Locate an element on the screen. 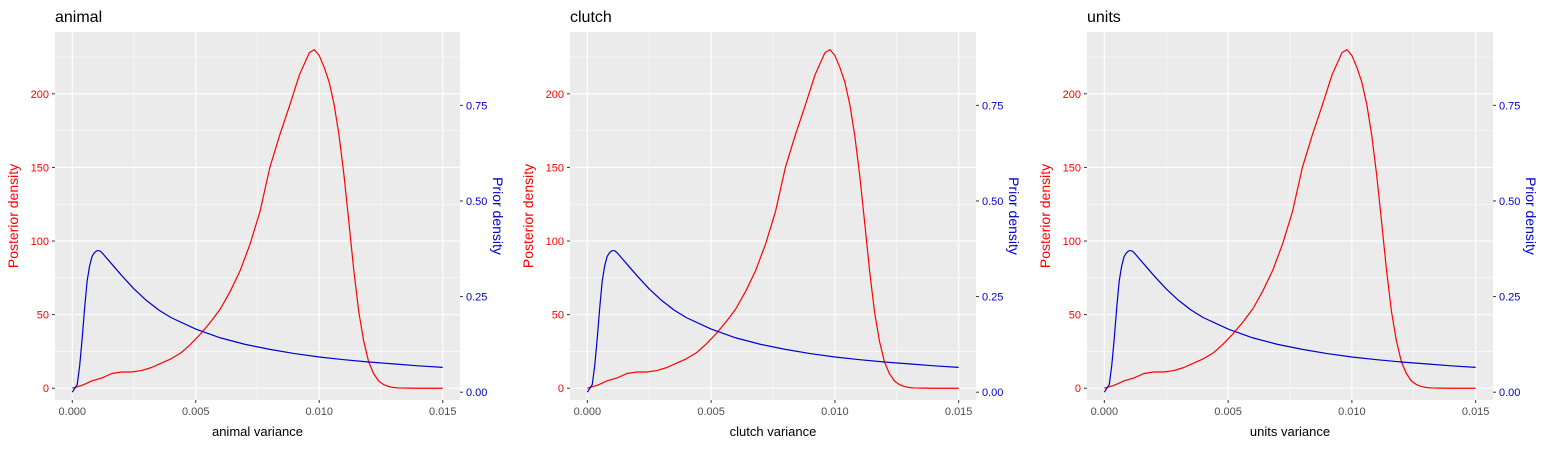  chart-title: clutch is located at coordinates (591, 17).